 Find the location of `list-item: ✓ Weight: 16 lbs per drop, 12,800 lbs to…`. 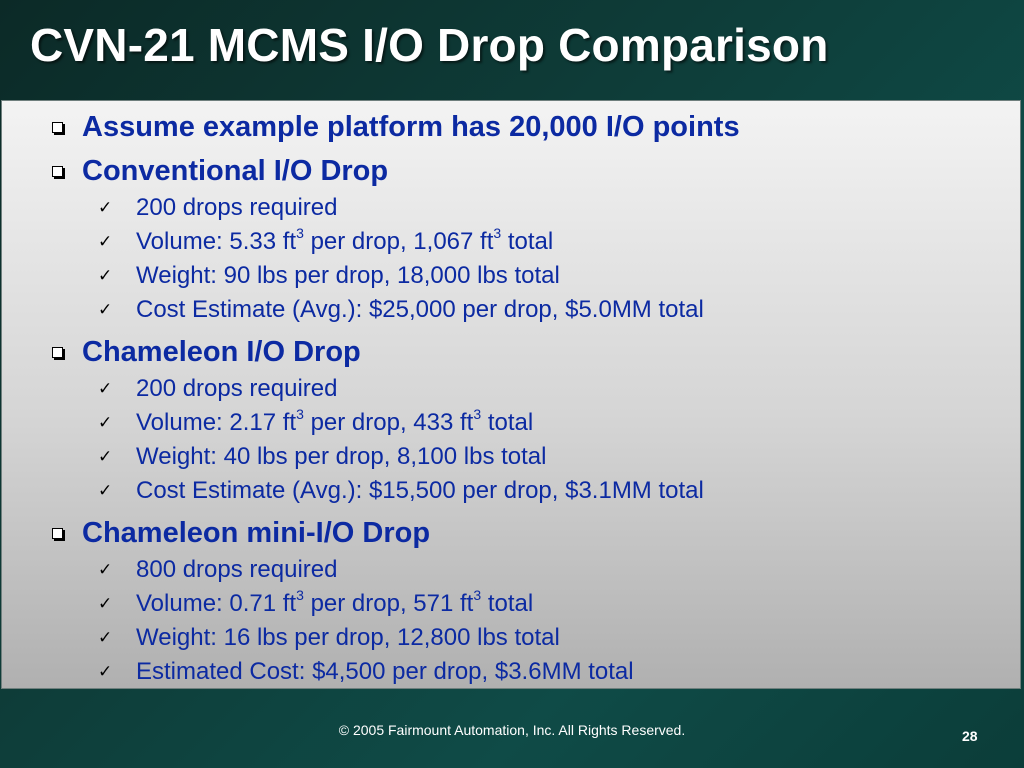

list-item: ✓ Weight: 16 lbs per drop, 12,800 lbs to… is located at coordinates (329, 638).